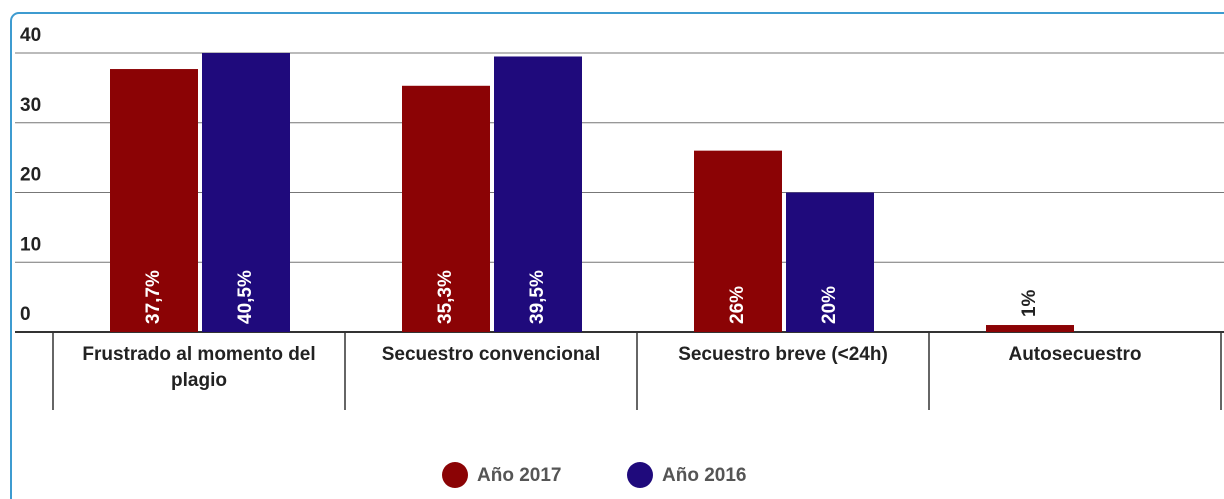  Describe the element at coordinates (704, 475) in the screenshot. I see `legend-label: Año 2016` at that location.